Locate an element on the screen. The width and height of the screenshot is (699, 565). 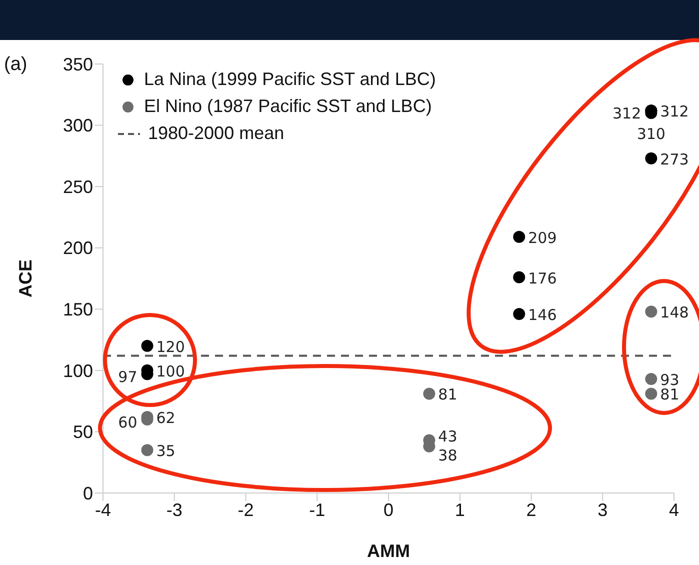
x-tick-label: 1 is located at coordinates (459, 510).